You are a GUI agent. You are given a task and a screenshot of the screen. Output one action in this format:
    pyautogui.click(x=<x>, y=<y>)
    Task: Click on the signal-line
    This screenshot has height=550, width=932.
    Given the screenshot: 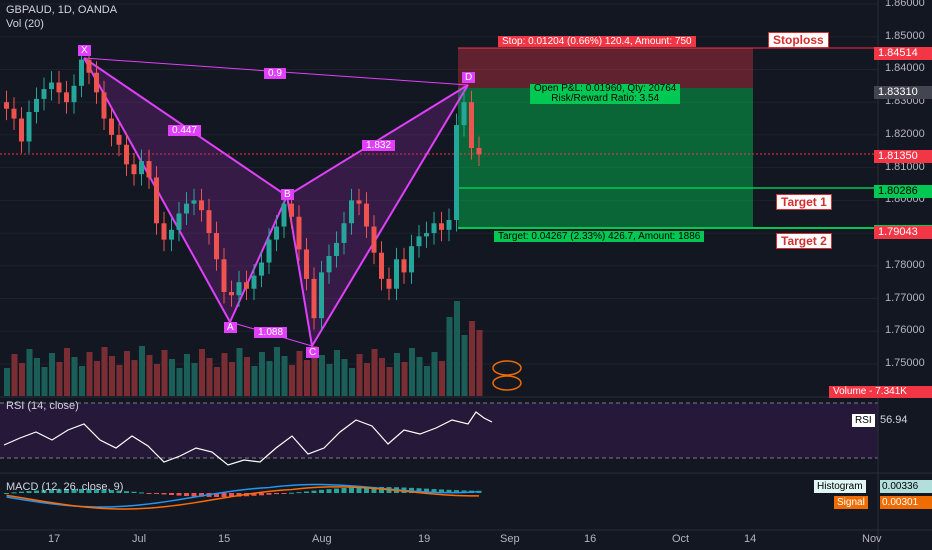 What is the action you would take?
    pyautogui.click(x=243, y=498)
    